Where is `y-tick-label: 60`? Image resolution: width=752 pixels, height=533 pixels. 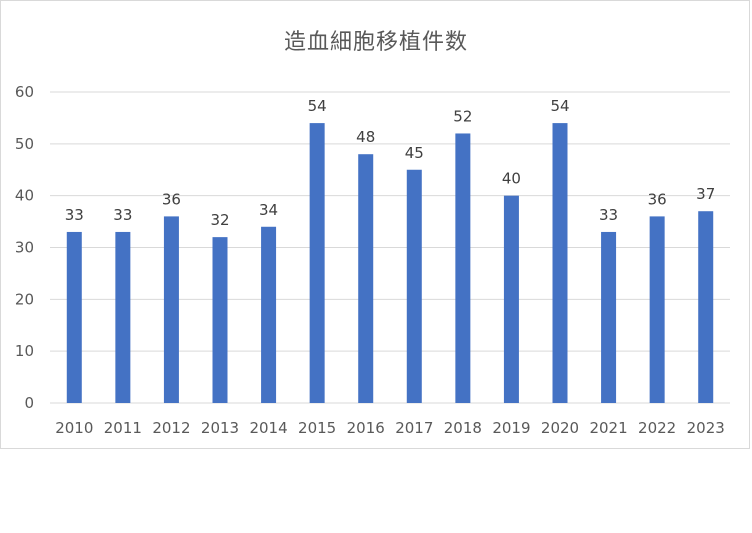
y-tick-label: 60 is located at coordinates (24, 92).